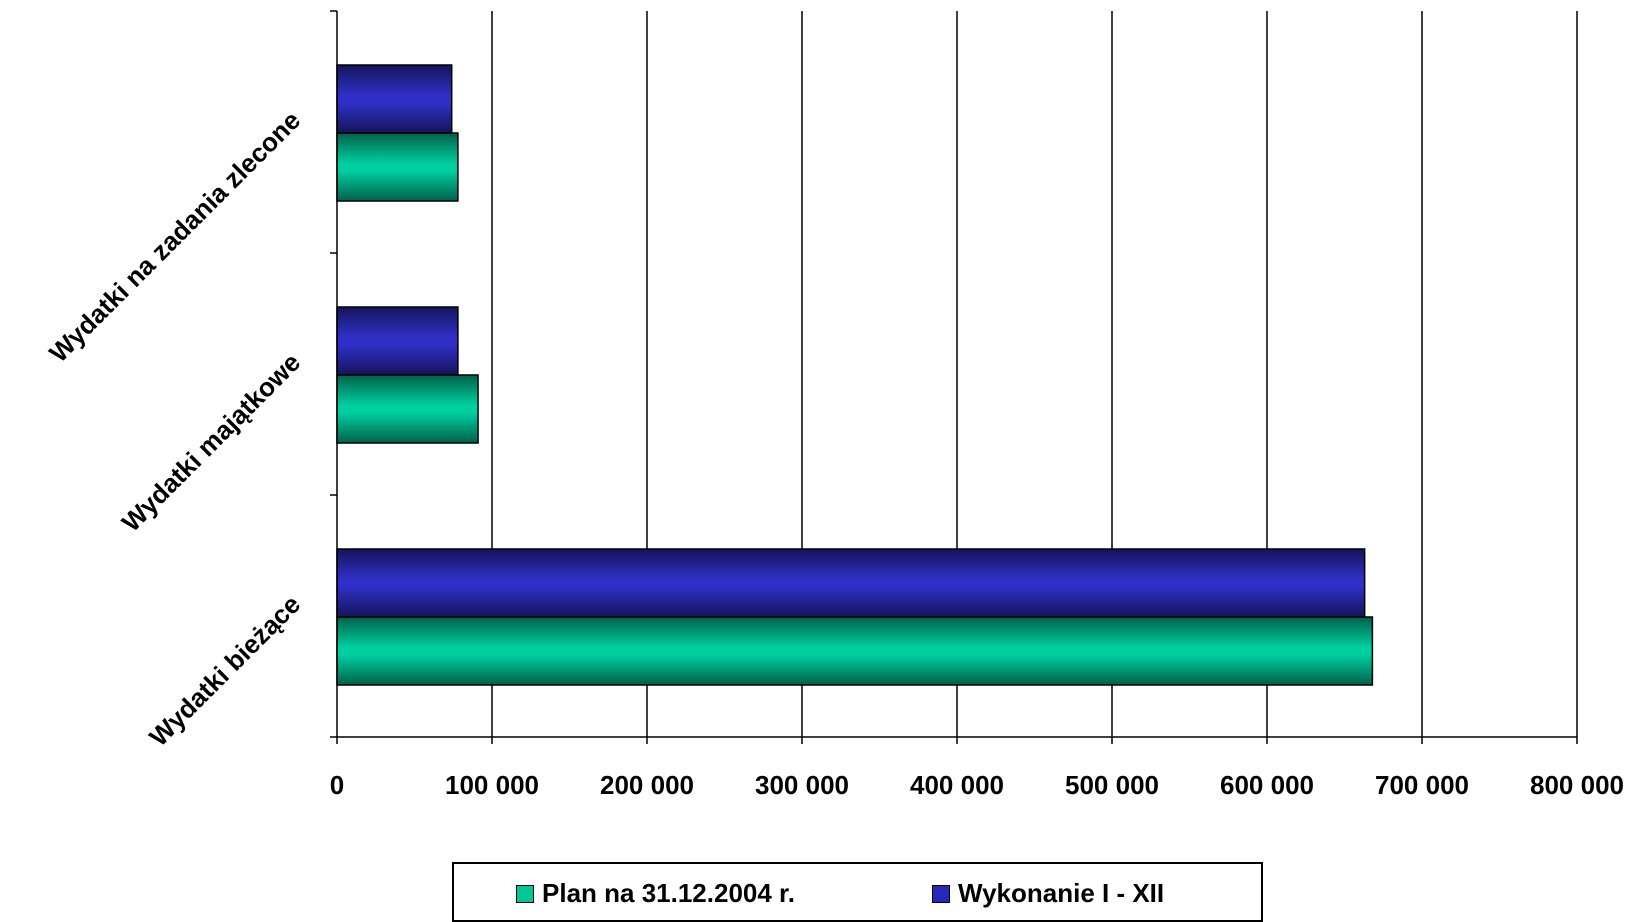 This screenshot has height=922, width=1632. I want to click on x-tick-label-2: 200 000, so click(647, 785).